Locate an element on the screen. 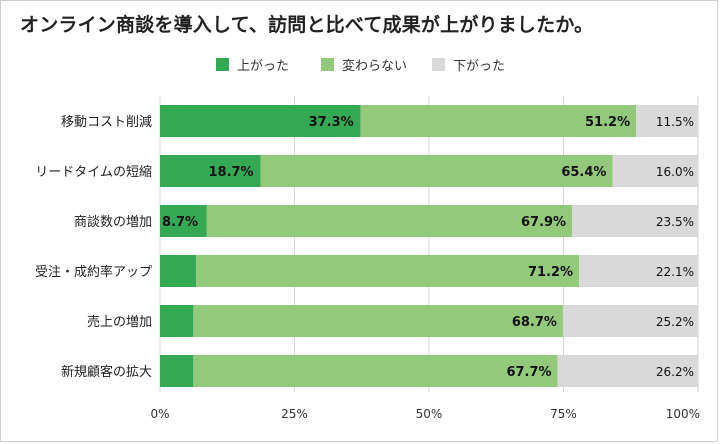 This screenshot has width=720, height=444. category-label: 商談数の増加 is located at coordinates (113, 222).